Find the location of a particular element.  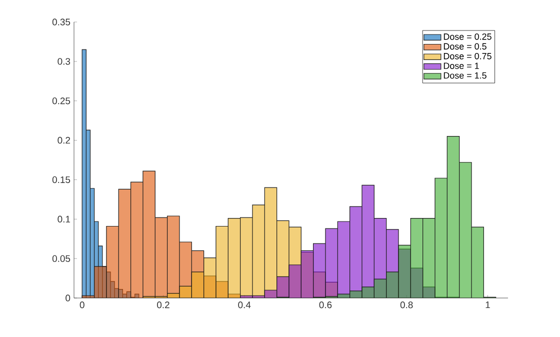

legend-label: Dose = 1.5 is located at coordinates (465, 75).